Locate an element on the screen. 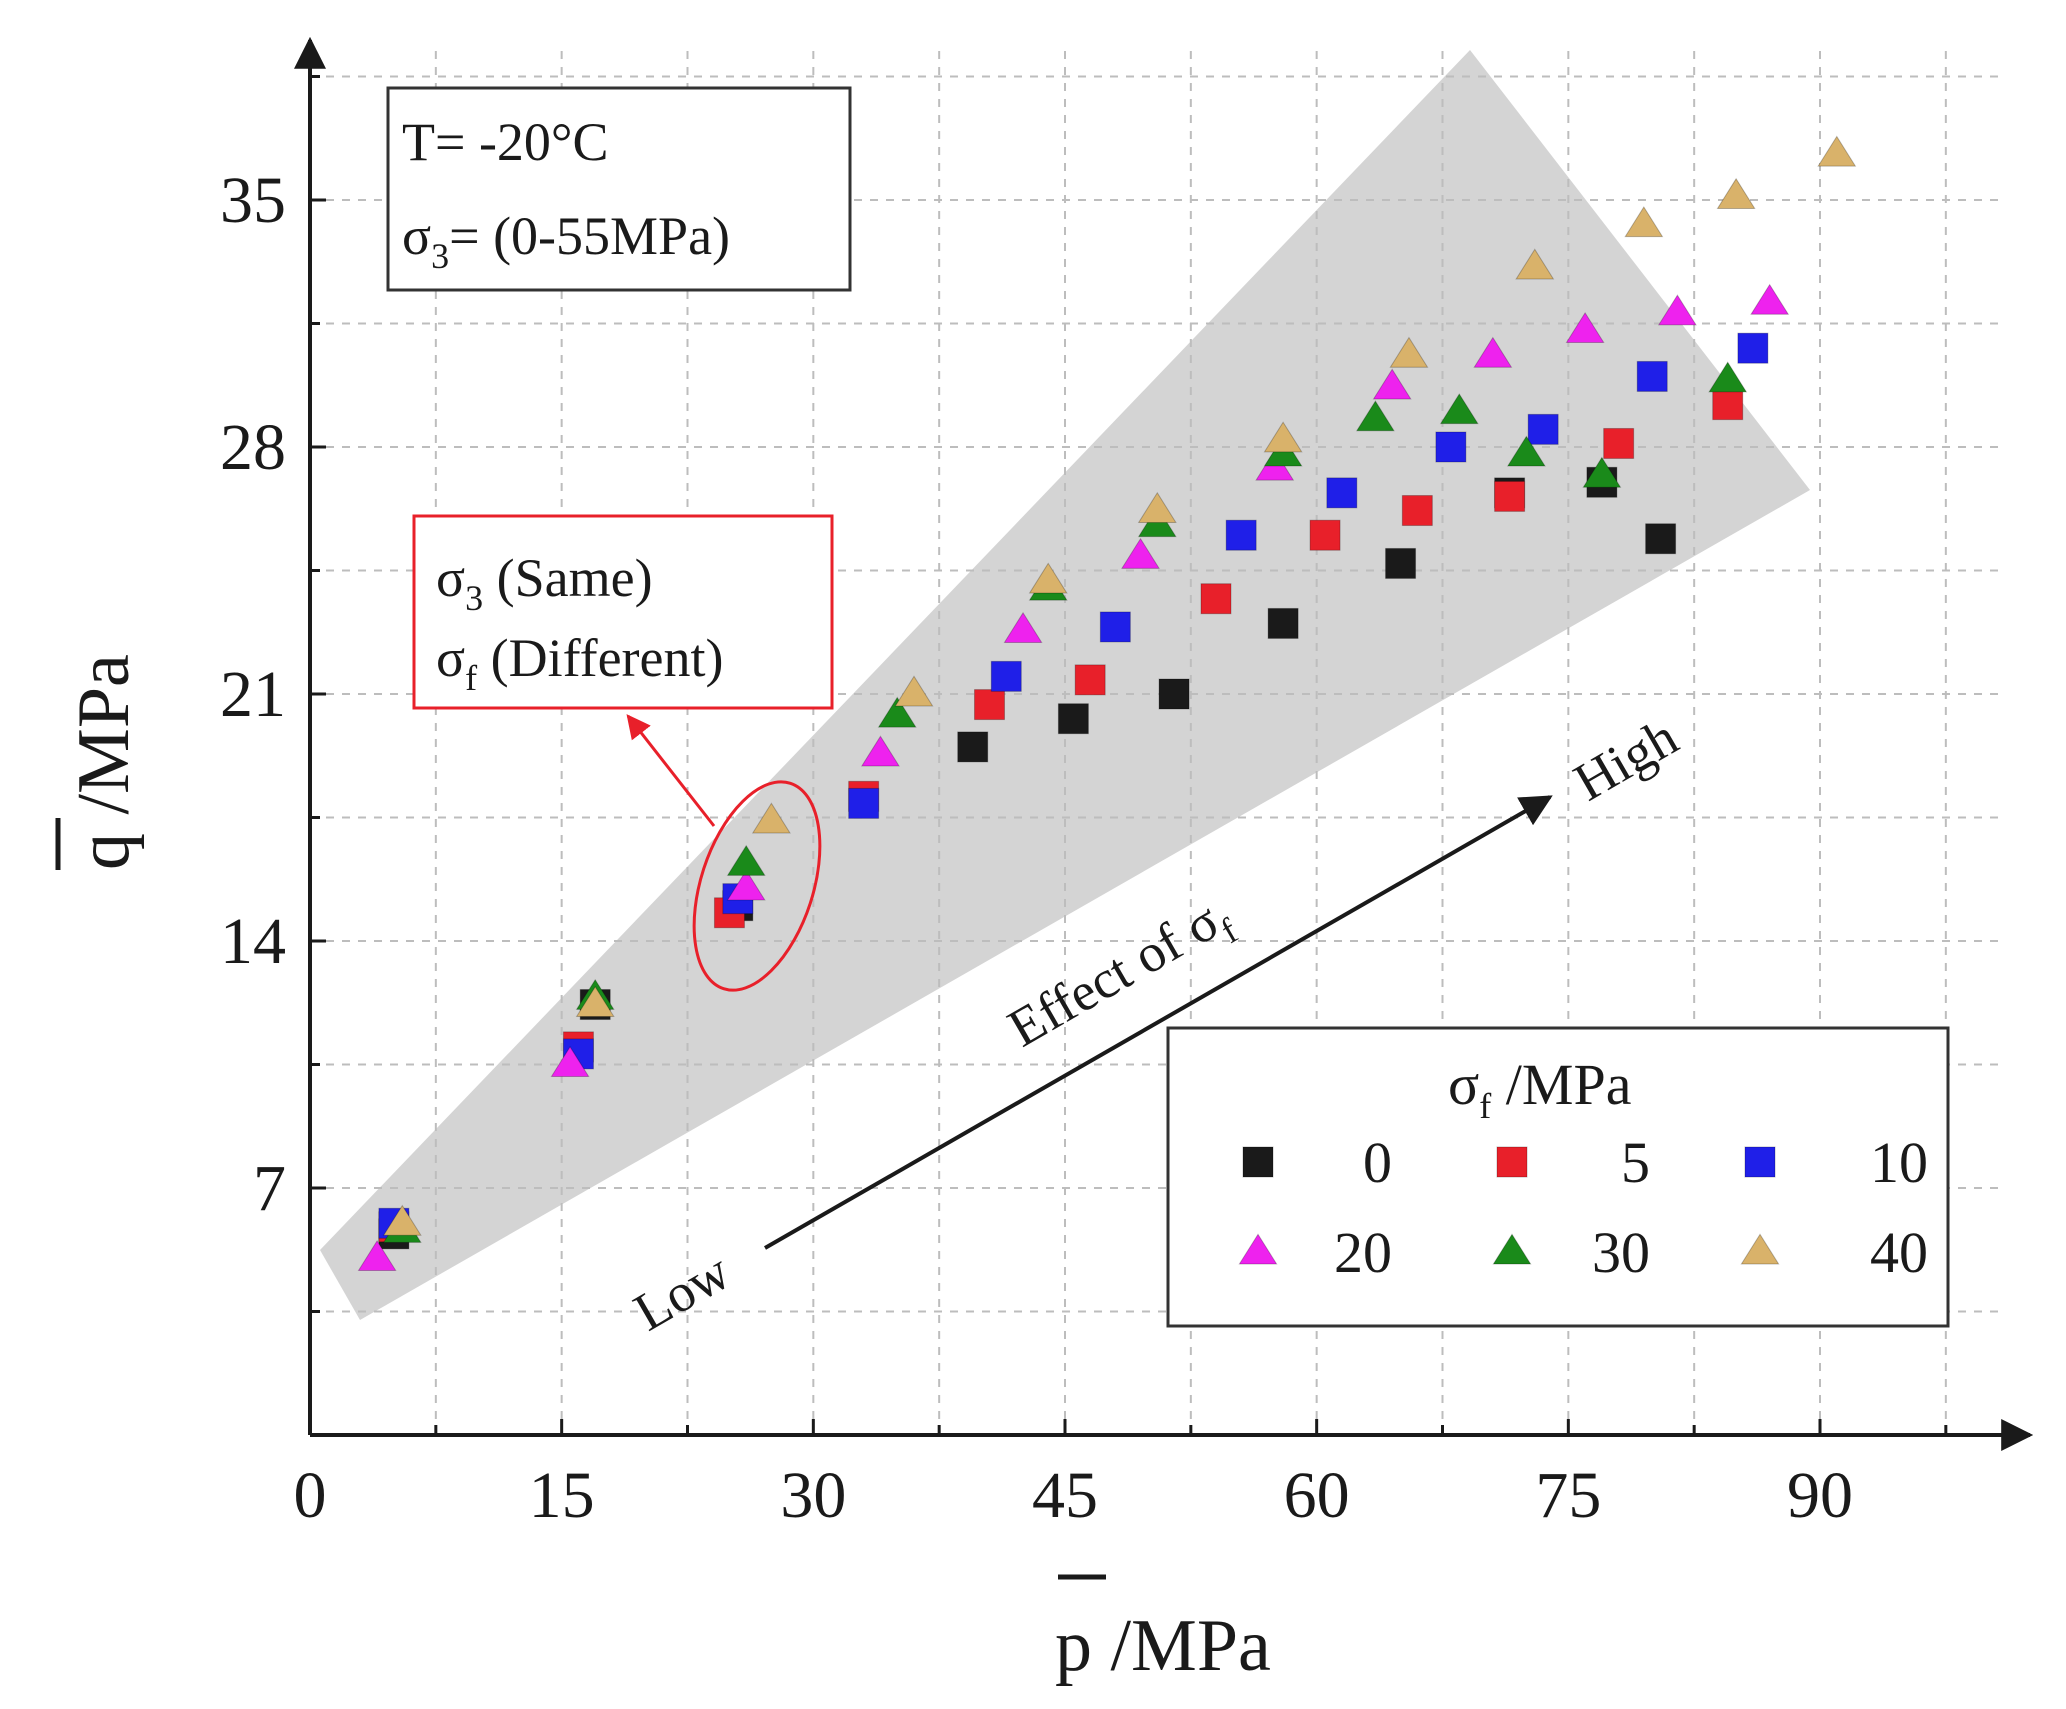 This screenshot has height=1709, width=2066. callout-ellipse is located at coordinates (757, 886).